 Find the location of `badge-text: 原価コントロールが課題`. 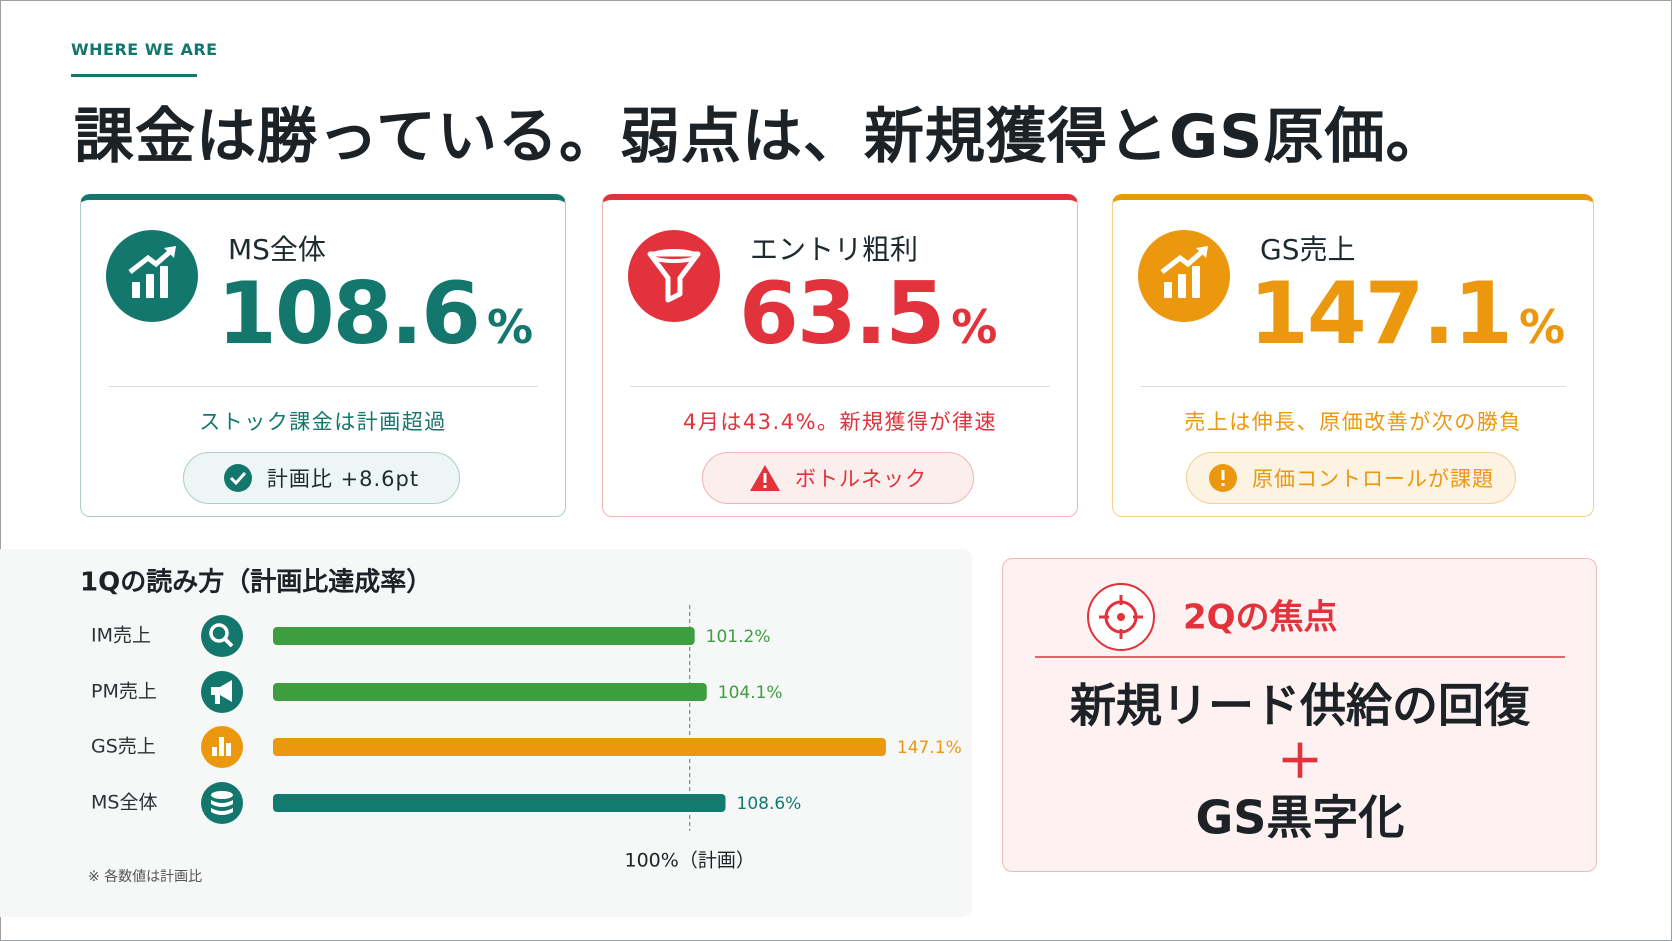

badge-text: 原価コントロールが課題 is located at coordinates (1373, 479).